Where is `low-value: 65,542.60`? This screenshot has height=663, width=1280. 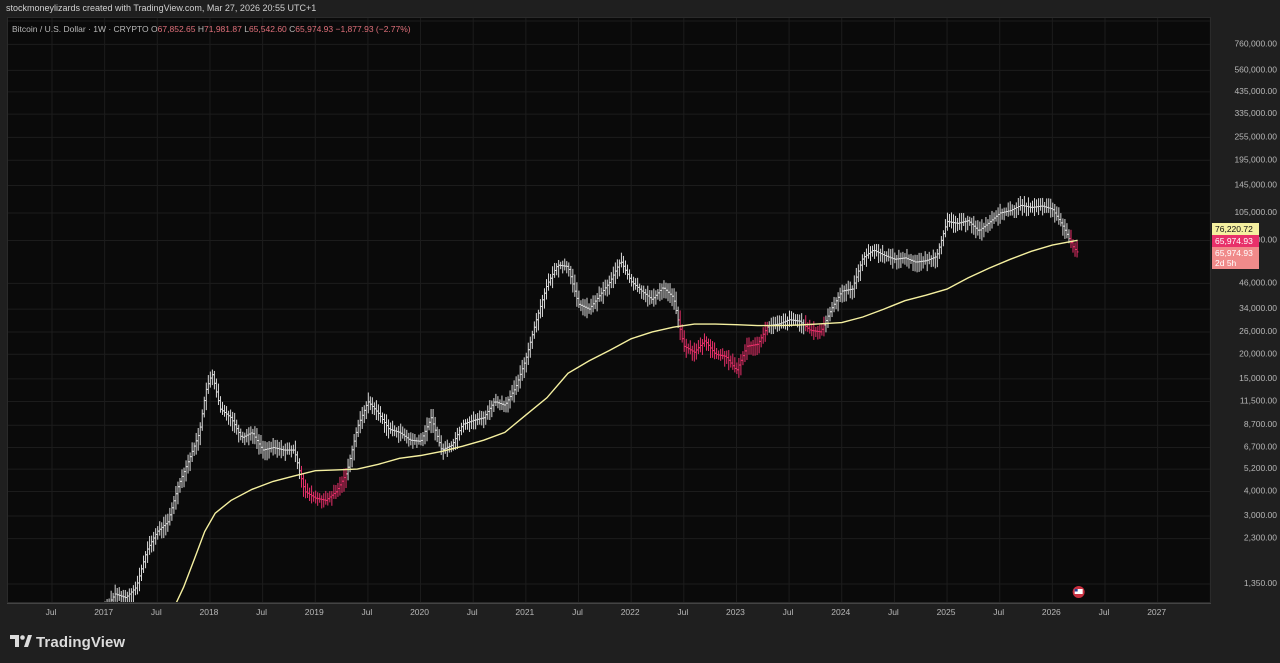
low-value: 65,542.60 is located at coordinates (267, 29).